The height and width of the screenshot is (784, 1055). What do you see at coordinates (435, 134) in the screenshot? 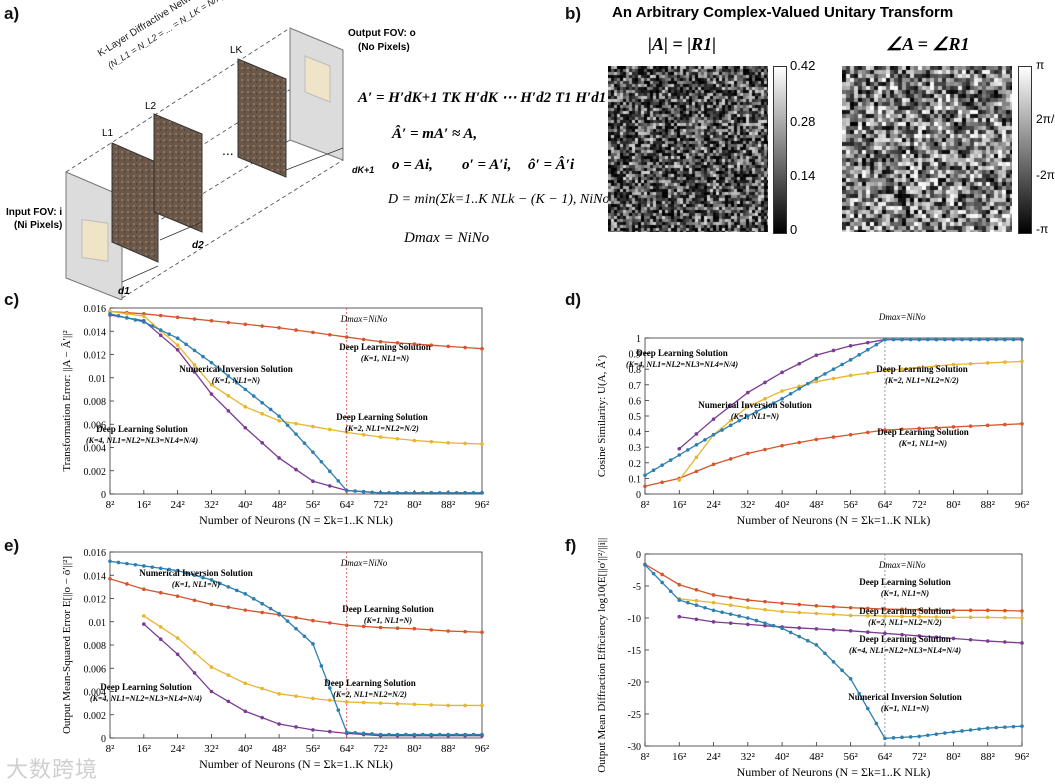
I see `equation-a-hat: Â′ = mA′ ≈ A,` at bounding box center [435, 134].